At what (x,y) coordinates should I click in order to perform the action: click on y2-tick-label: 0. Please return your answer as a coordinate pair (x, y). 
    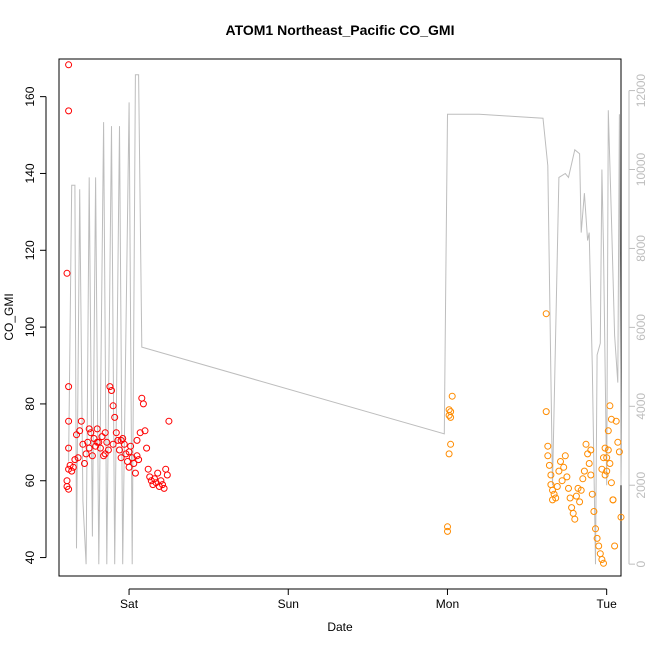
    Looking at the image, I should click on (641, 564).